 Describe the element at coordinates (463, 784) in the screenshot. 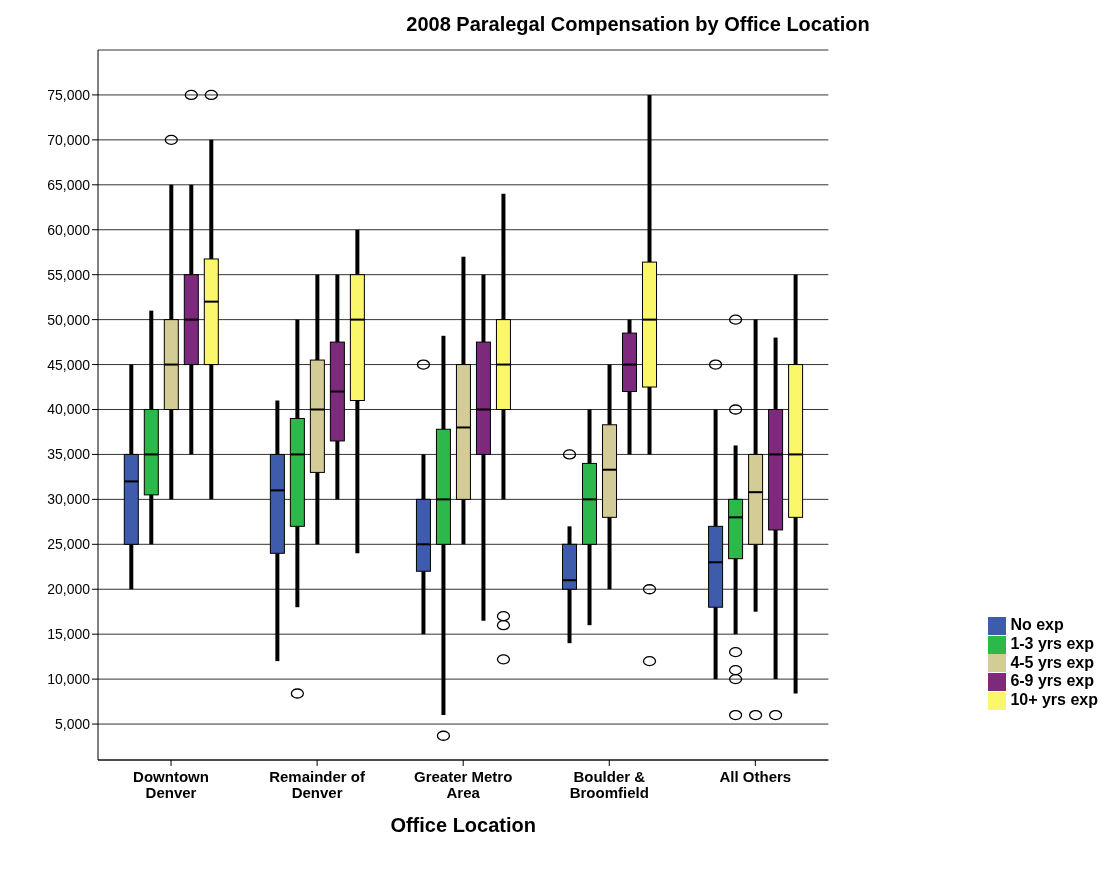

I see `x-tick-label: Greater Metro Area` at that location.